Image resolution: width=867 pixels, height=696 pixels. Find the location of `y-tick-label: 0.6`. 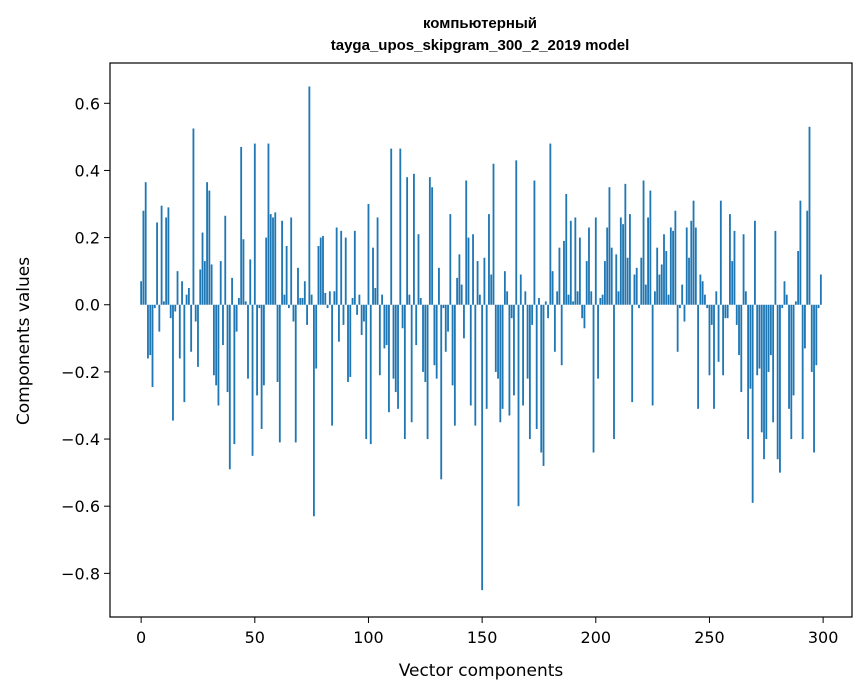

y-tick-label: 0.6 is located at coordinates (87, 103).